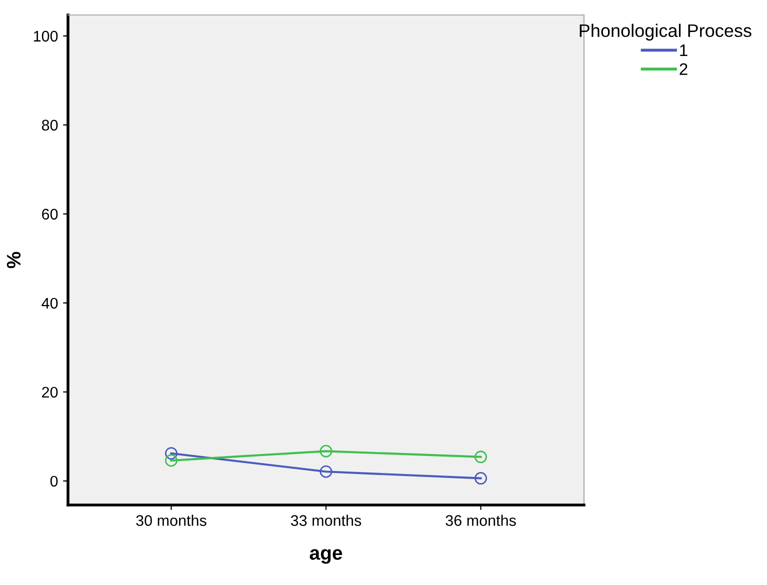  Describe the element at coordinates (326, 520) in the screenshot. I see `x-tick-label: 33 months` at that location.